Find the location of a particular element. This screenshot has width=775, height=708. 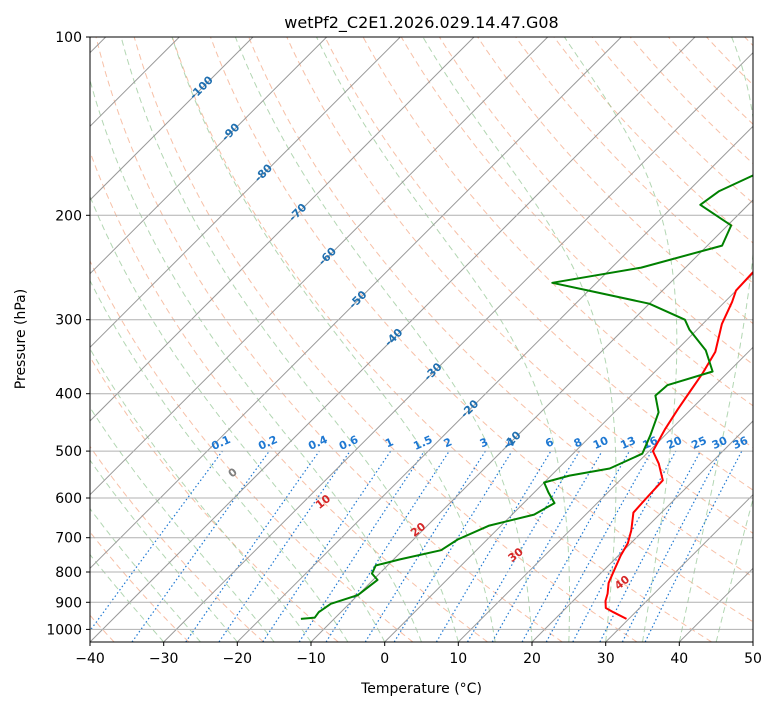

y-tick-label: 100 is located at coordinates (68, 38).